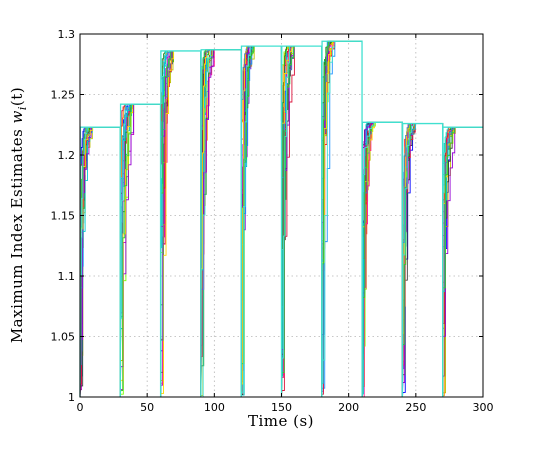 Image resolution: width=540 pixels, height=449 pixels. I want to click on y-tick-label: 1.2, so click(67, 155).